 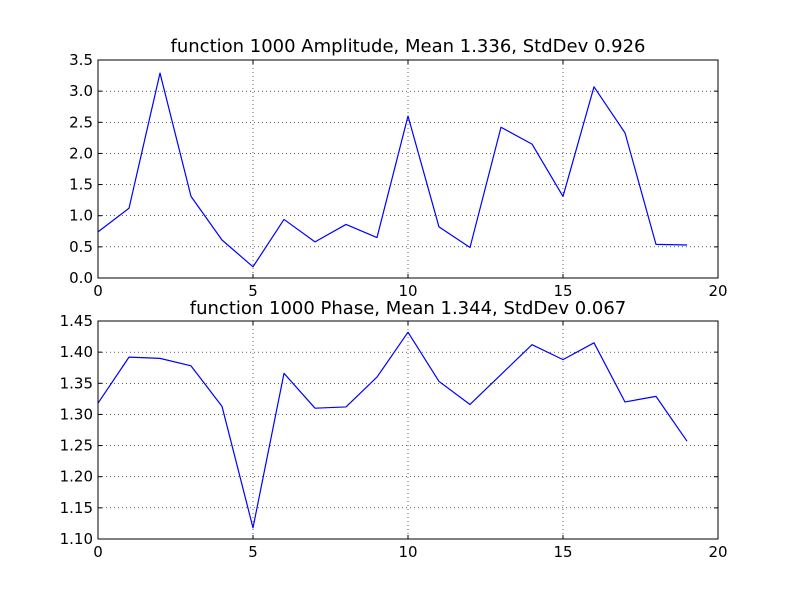 I want to click on amplitude-y-tick-label: 0.0, so click(x=81, y=278).